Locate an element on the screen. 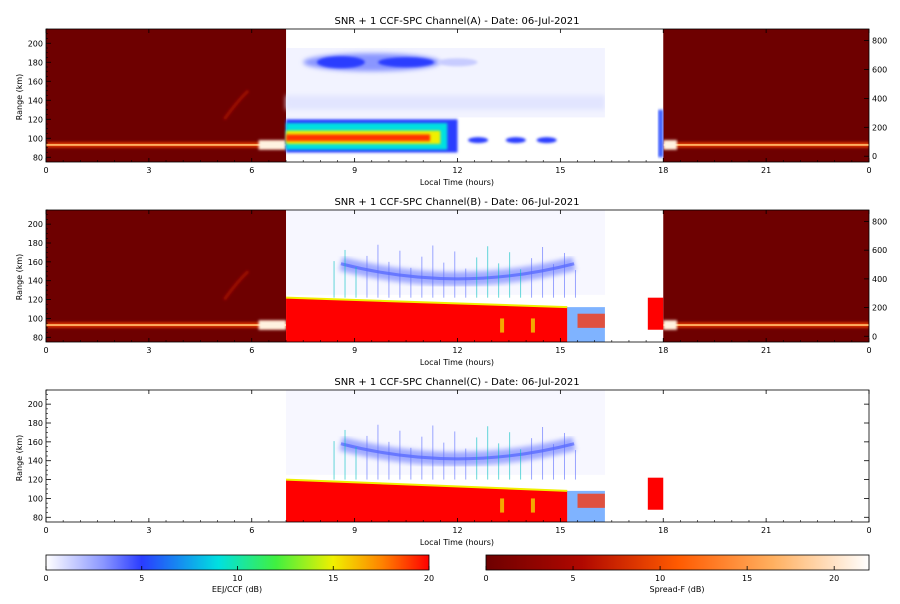 This screenshot has height=604, width=900. colorbar-tick-label: 10 is located at coordinates (660, 578).